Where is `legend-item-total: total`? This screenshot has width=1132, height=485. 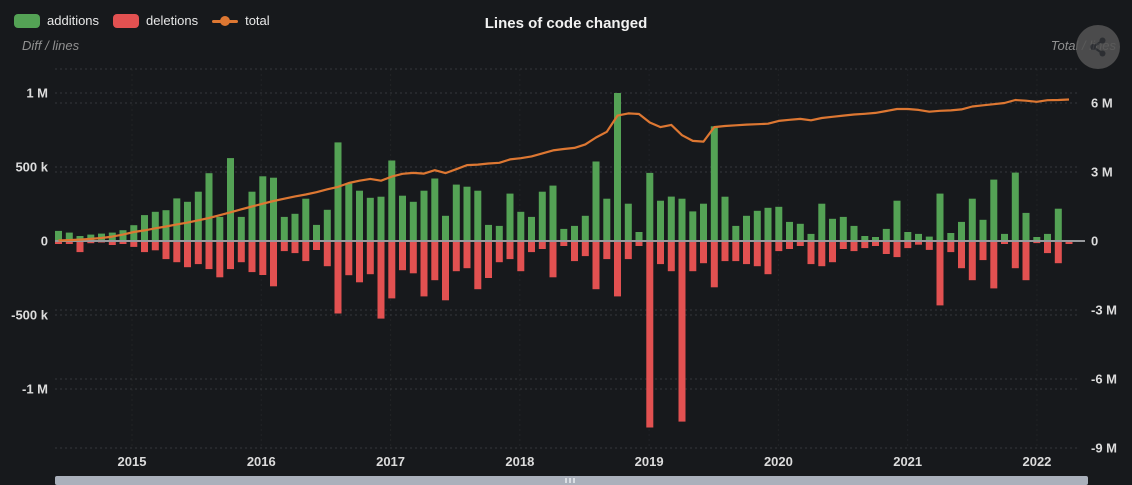
legend-item-total: total is located at coordinates (241, 20).